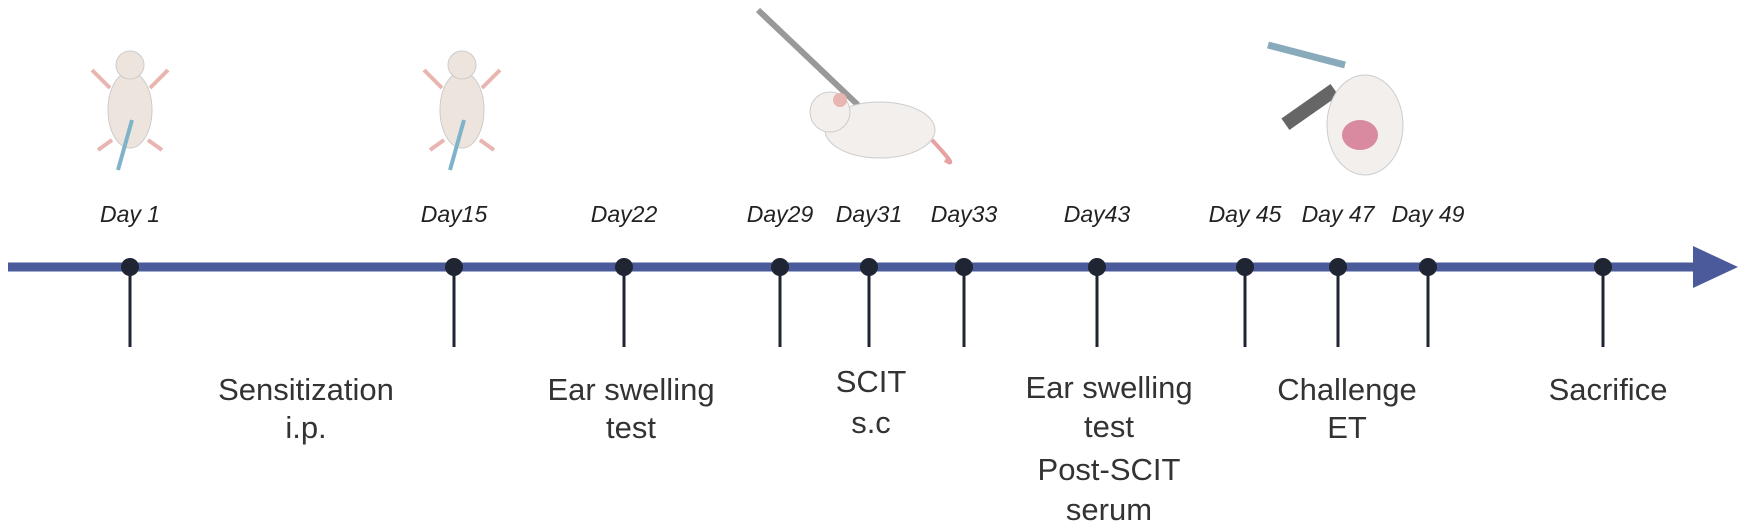 Image resolution: width=1745 pixels, height=530 pixels. I want to click on stage-label: serum, so click(1109, 509).